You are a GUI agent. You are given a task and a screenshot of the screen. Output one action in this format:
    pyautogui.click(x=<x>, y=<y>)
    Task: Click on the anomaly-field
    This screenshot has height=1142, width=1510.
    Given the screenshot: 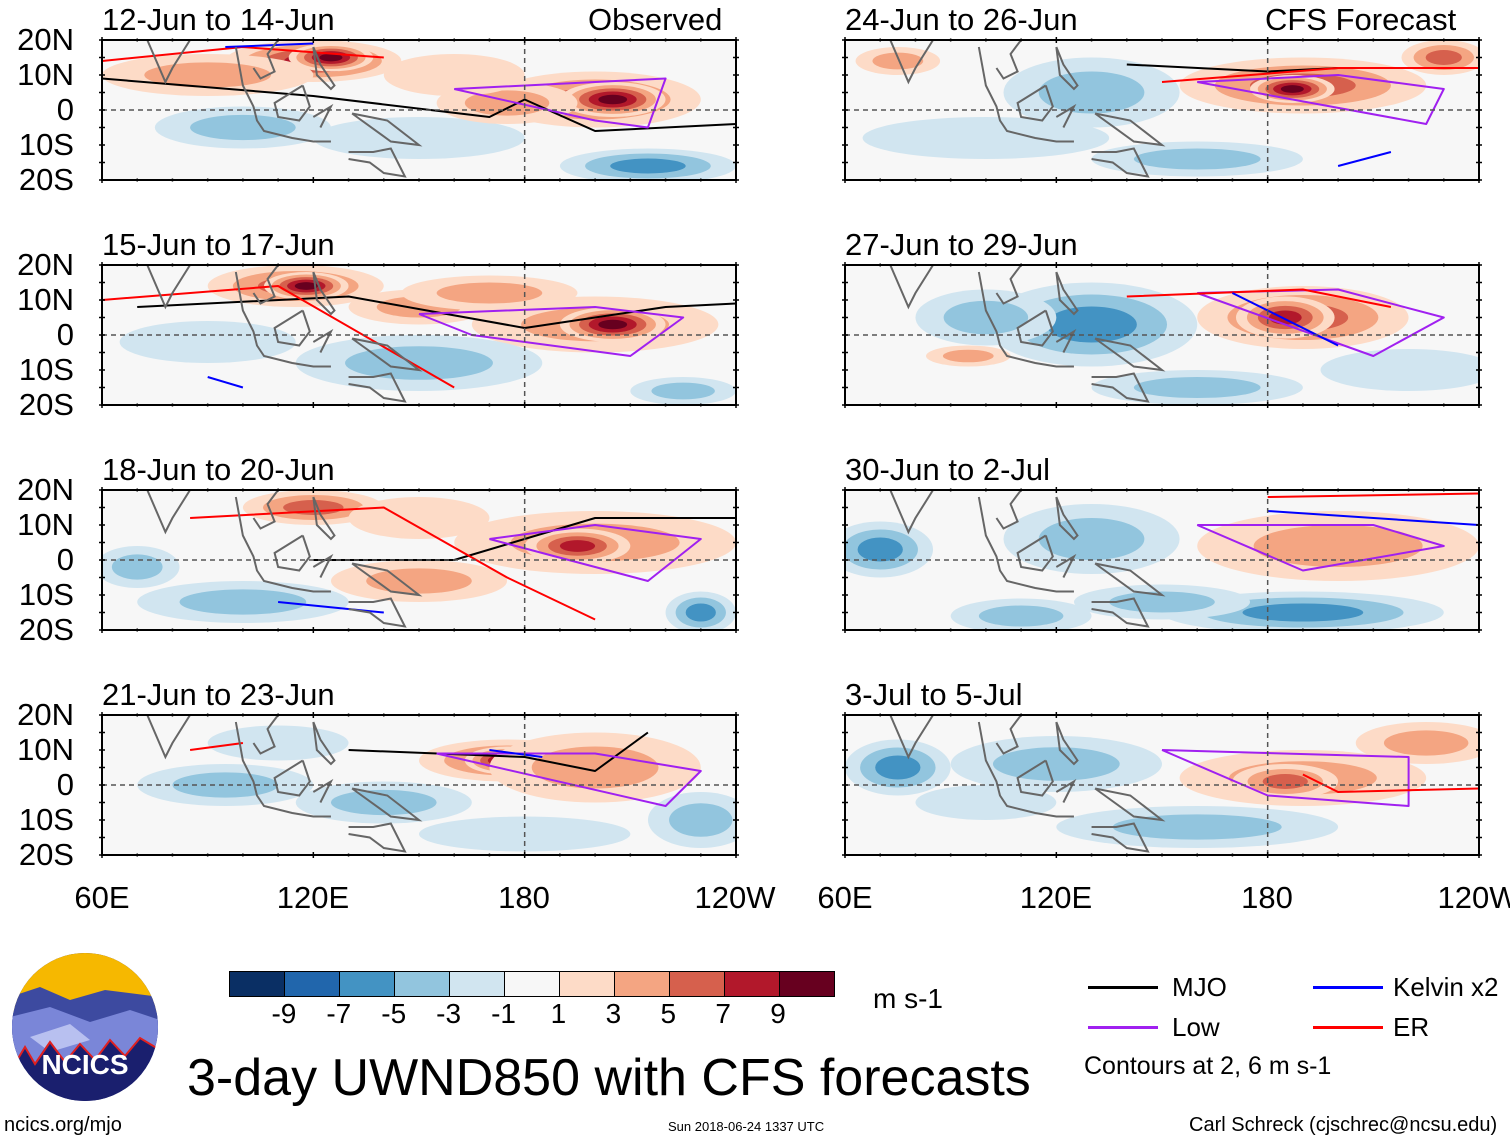 What is the action you would take?
    pyautogui.click(x=419, y=560)
    